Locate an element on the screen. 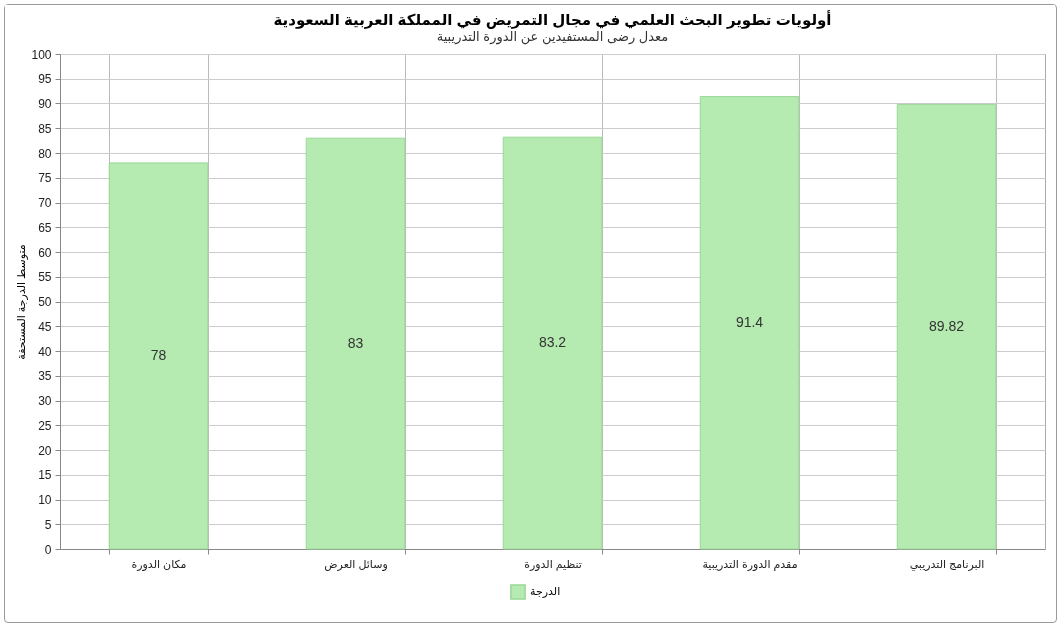  y-tick-label: 10 is located at coordinates (45, 500).